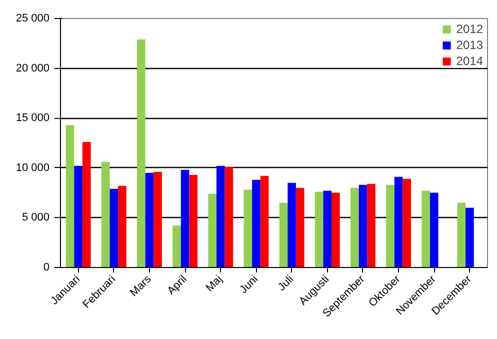  I want to click on x-tick-label: Juli, so click(286, 283).